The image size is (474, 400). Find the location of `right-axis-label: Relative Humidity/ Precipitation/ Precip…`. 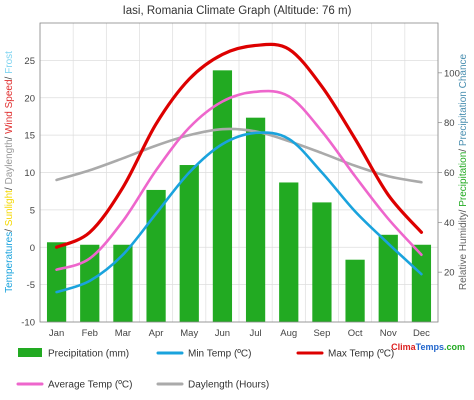

right-axis-label: Relative Humidity/ Precipitation/ Precip… is located at coordinates (463, 171).